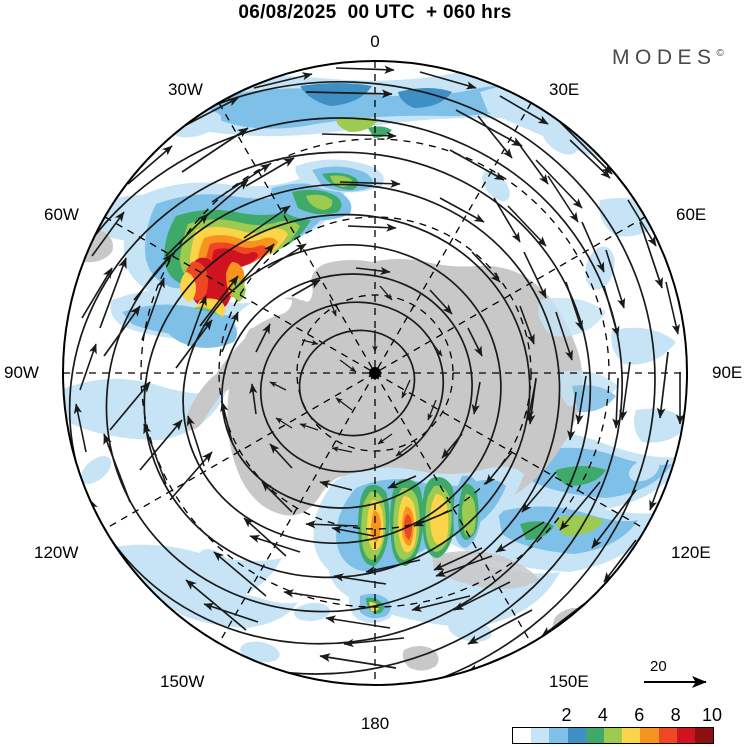 The height and width of the screenshot is (747, 750). Describe the element at coordinates (375, 723) in the screenshot. I see `lon-label-180: 180` at that location.